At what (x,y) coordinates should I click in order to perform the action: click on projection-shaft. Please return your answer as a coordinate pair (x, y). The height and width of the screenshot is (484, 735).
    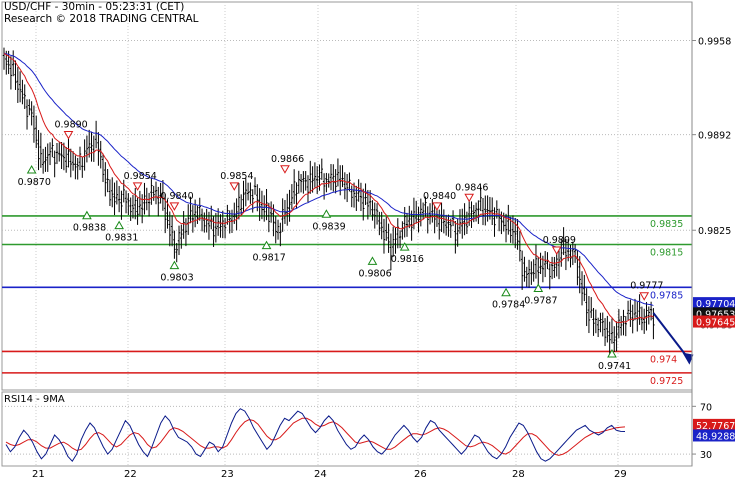
    Looking at the image, I should click on (671, 336).